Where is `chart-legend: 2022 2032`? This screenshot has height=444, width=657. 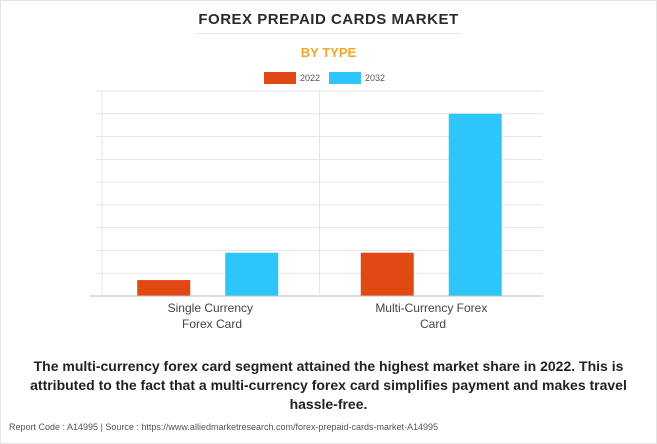
chart-legend: 2022 2032 is located at coordinates (328, 78).